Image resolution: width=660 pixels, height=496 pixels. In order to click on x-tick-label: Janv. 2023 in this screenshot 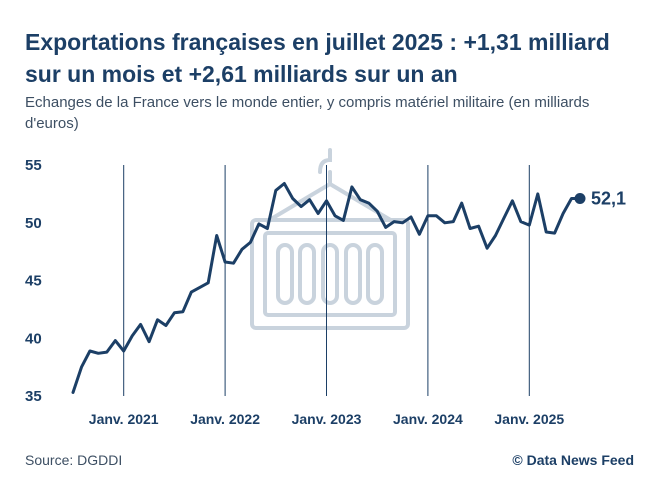, I will do `click(327, 419)`.